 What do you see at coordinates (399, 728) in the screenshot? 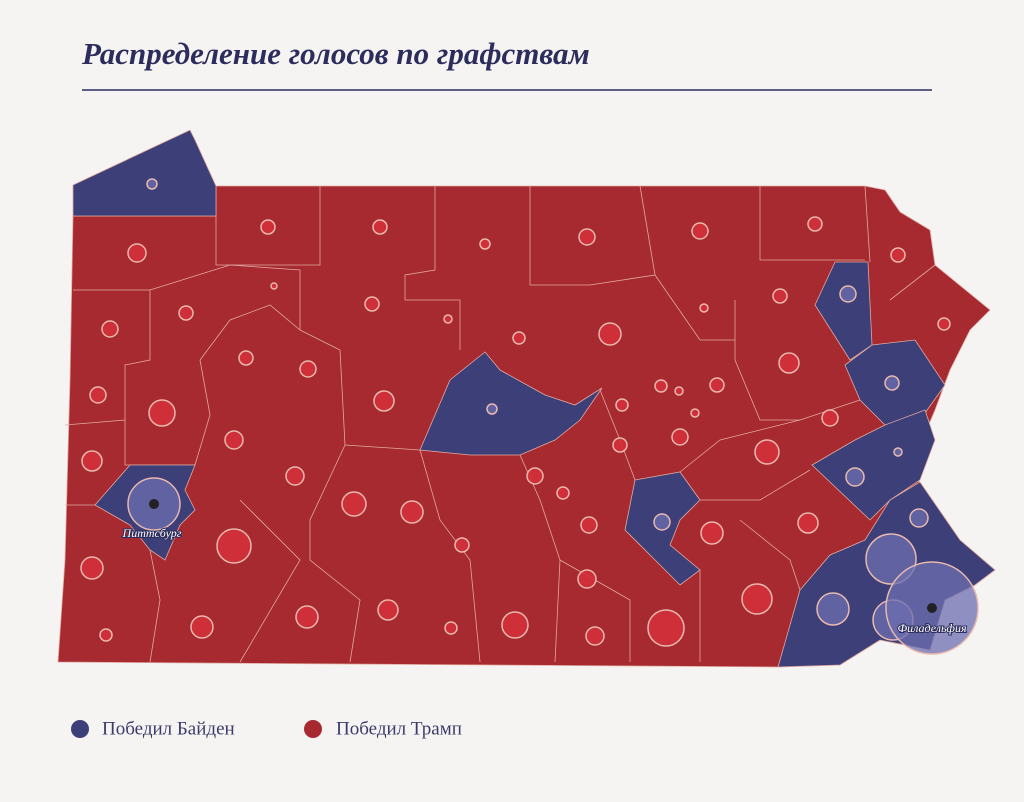
I see `legend-label: Победил Трамп` at bounding box center [399, 728].